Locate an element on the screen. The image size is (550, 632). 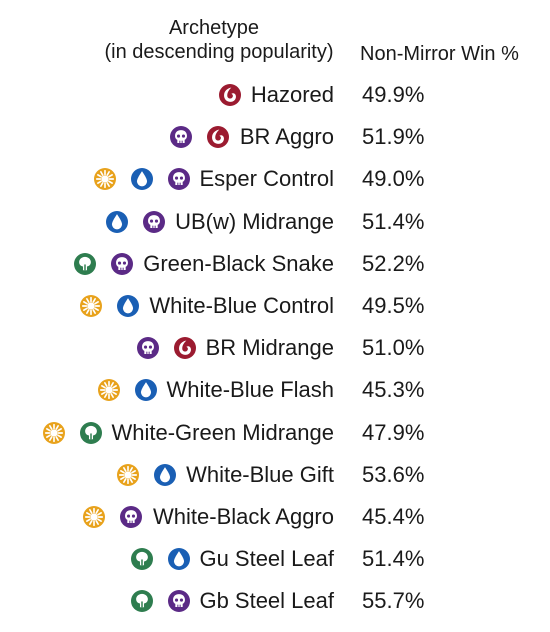
archetype-name: White-Blue Flash is located at coordinates (250, 390).